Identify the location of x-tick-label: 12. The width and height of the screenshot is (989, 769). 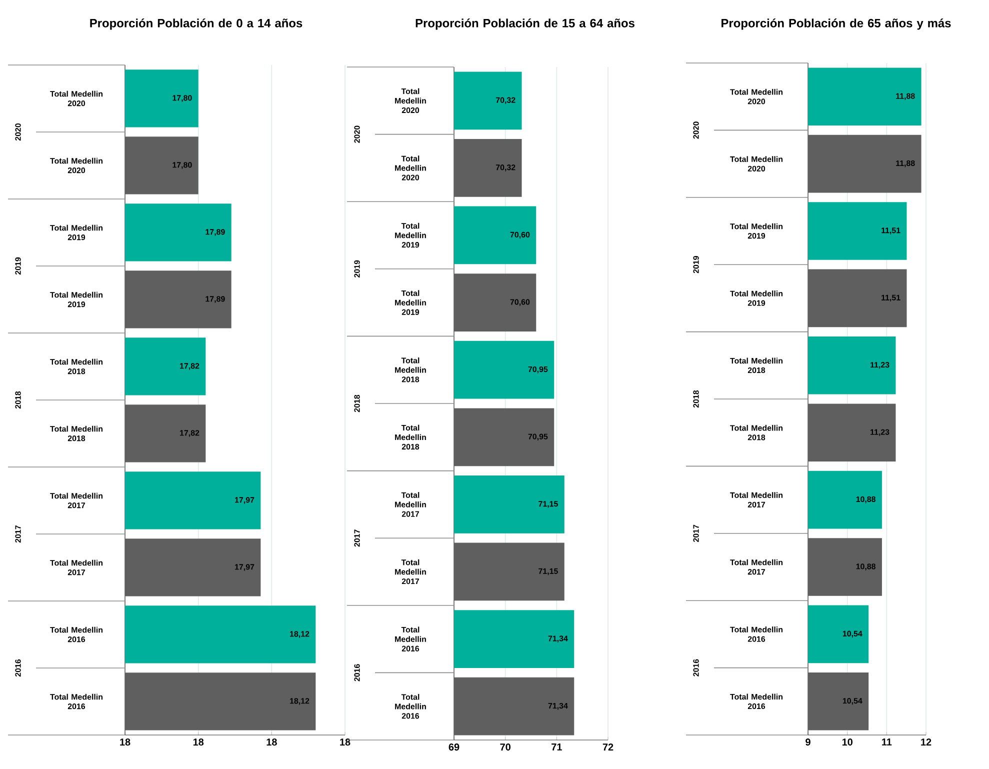
(926, 742).